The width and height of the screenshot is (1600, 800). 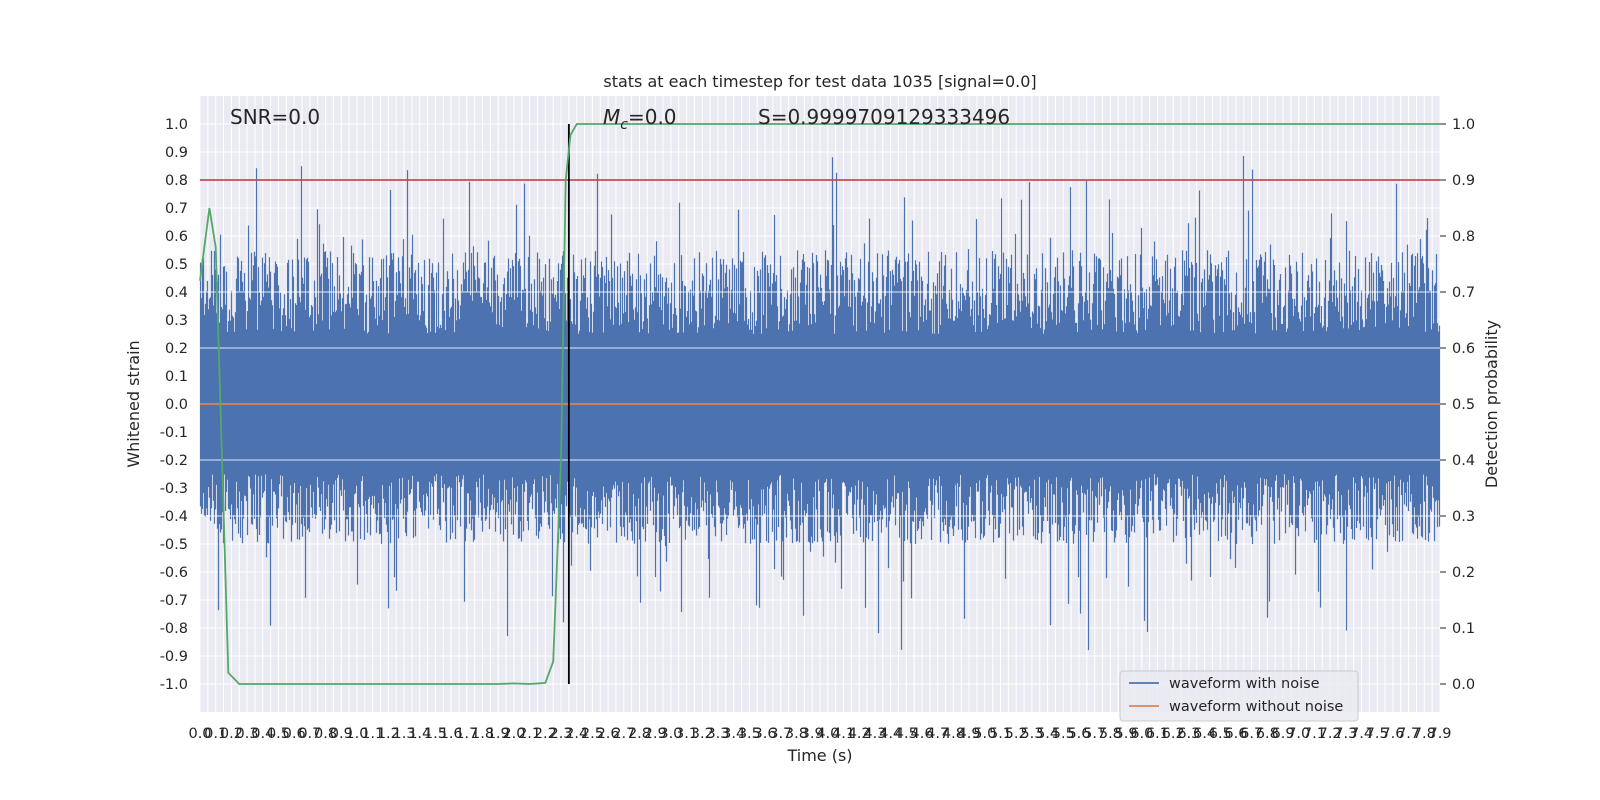 What do you see at coordinates (1463, 685) in the screenshot?
I see `y-tick-label-right: 0.0` at bounding box center [1463, 685].